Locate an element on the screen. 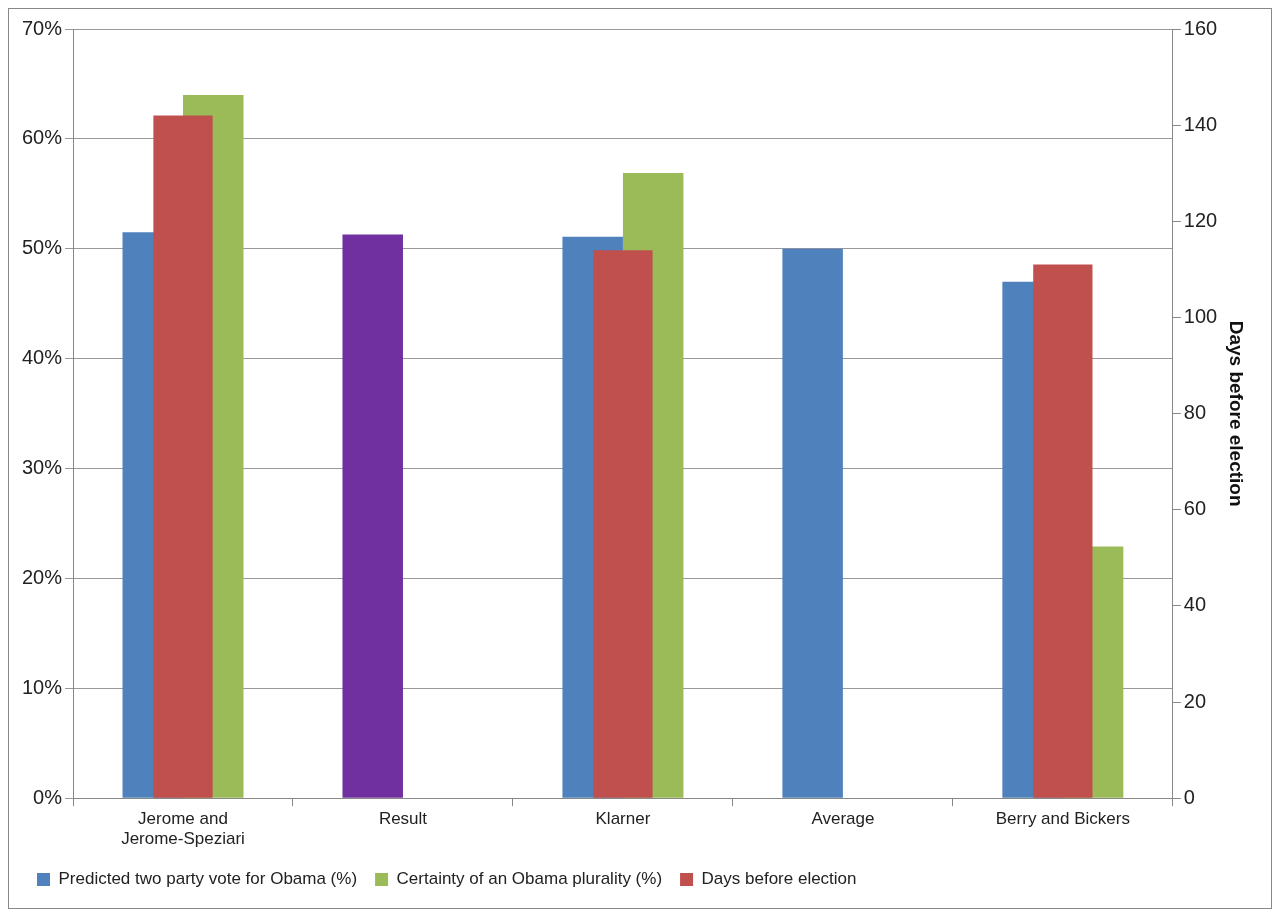 This screenshot has width=1282, height=919. y-tick-label: 20% is located at coordinates (42, 576).